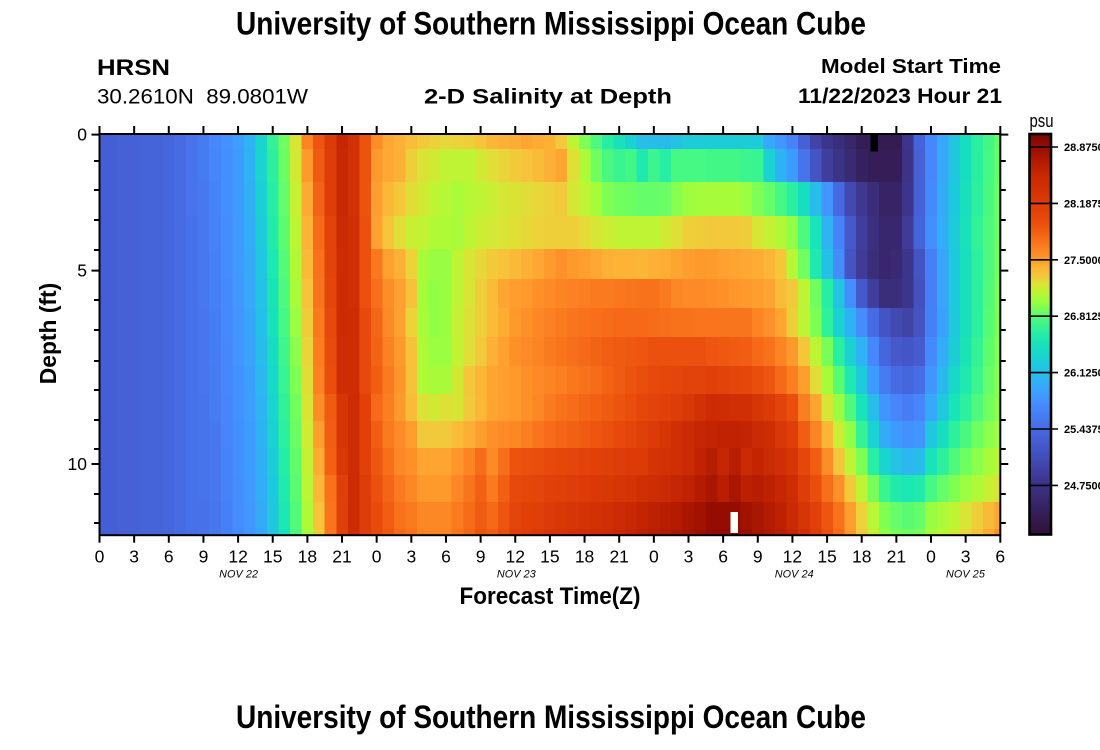  What do you see at coordinates (1082, 261) in the screenshot?
I see `svg-text: 27.5000` at bounding box center [1082, 261].